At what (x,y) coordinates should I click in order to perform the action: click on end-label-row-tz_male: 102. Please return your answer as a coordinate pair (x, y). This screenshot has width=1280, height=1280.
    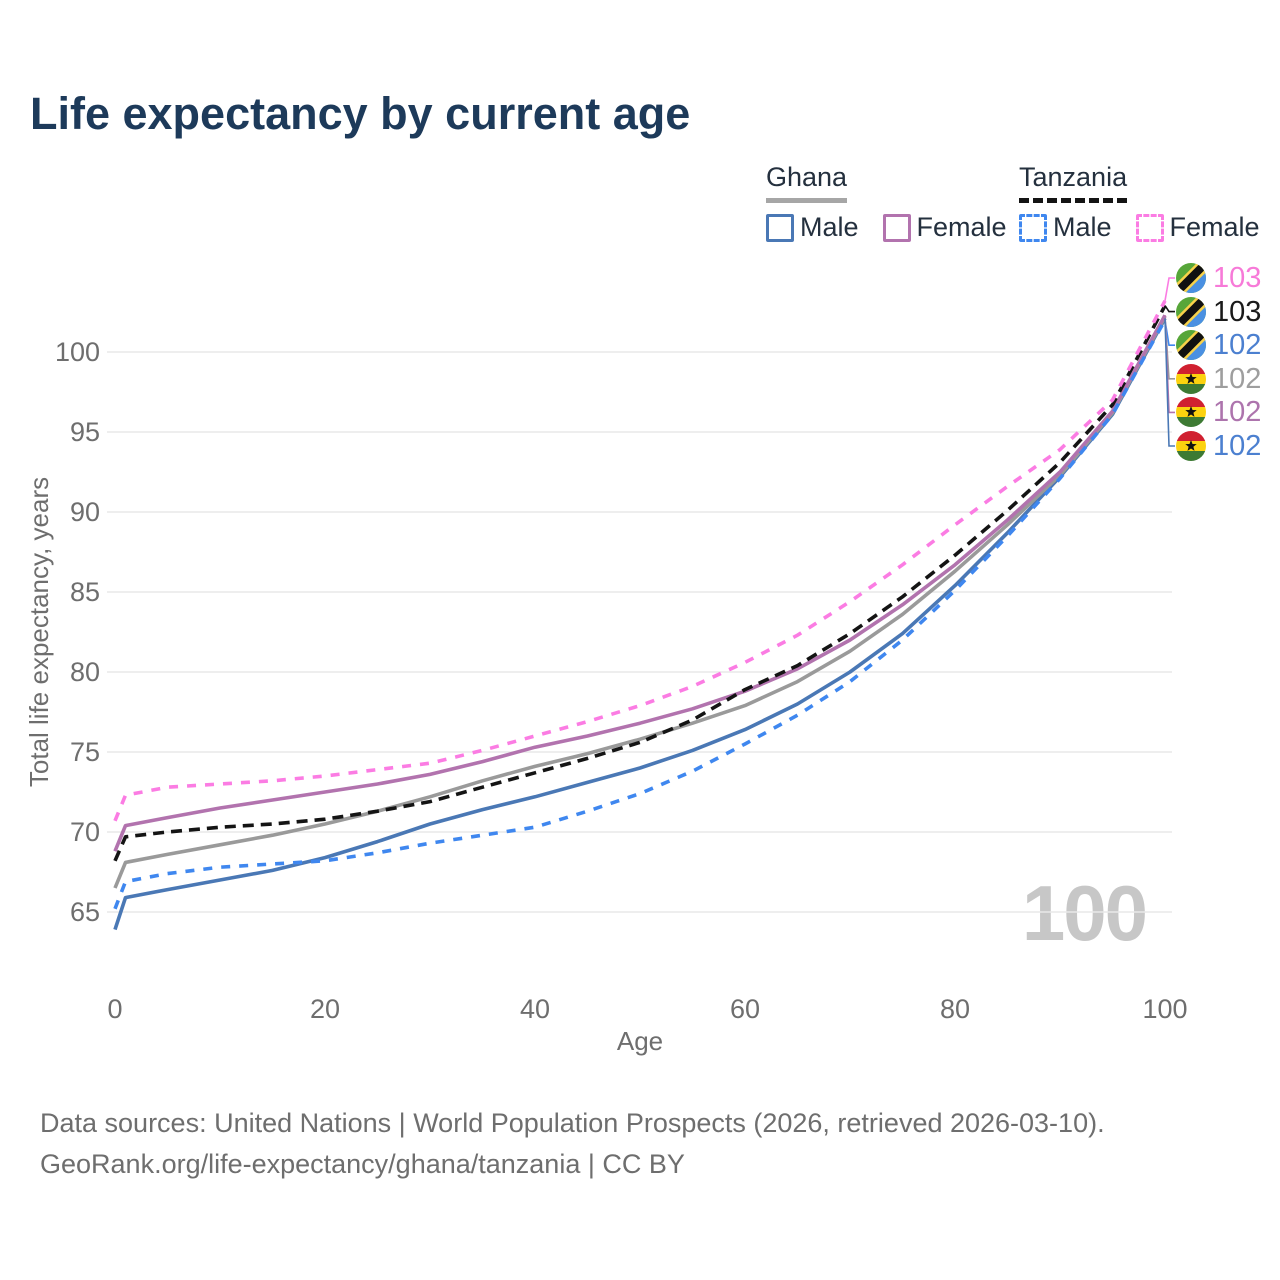
    Looking at the image, I should click on (1219, 345).